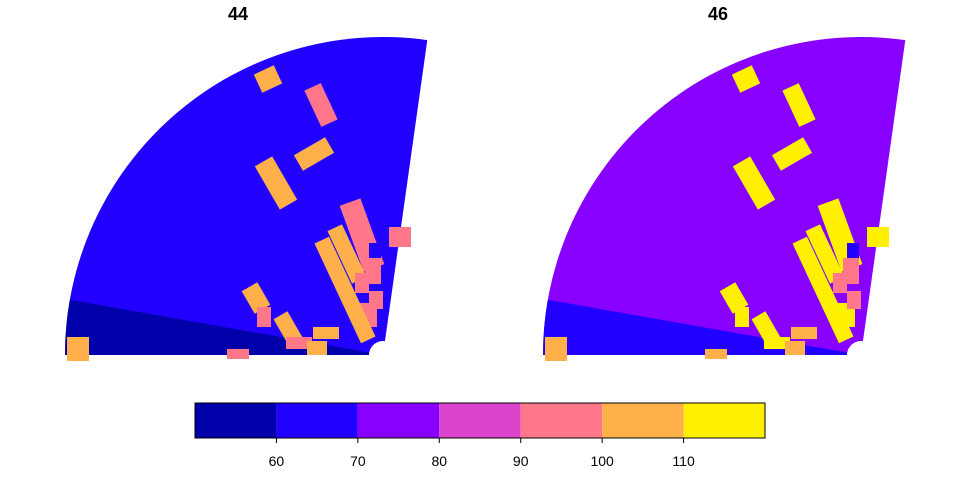  What do you see at coordinates (683, 461) in the screenshot?
I see `colorbar-tick-label: 110` at bounding box center [683, 461].